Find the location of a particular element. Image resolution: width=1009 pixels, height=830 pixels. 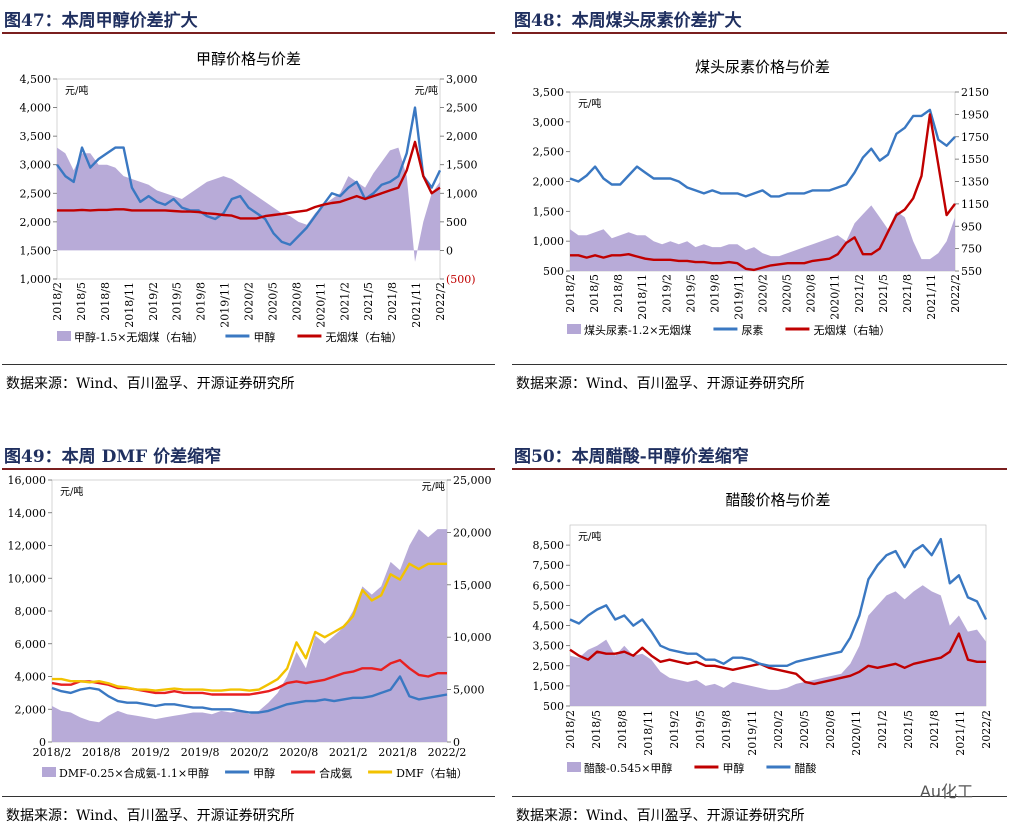

legend-label: 无烟煤（右轴） is located at coordinates (363, 337).